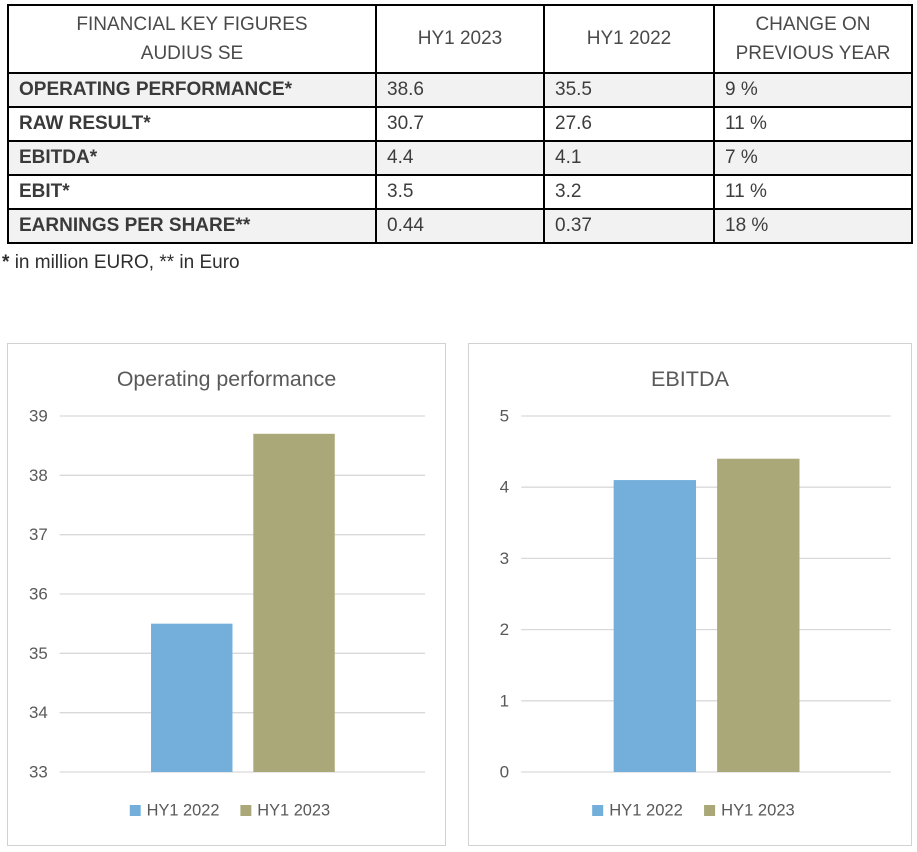 This screenshot has height=852, width=917. Describe the element at coordinates (629, 39) in the screenshot. I see `col-header-hy1-2022: HY1 2022` at that location.